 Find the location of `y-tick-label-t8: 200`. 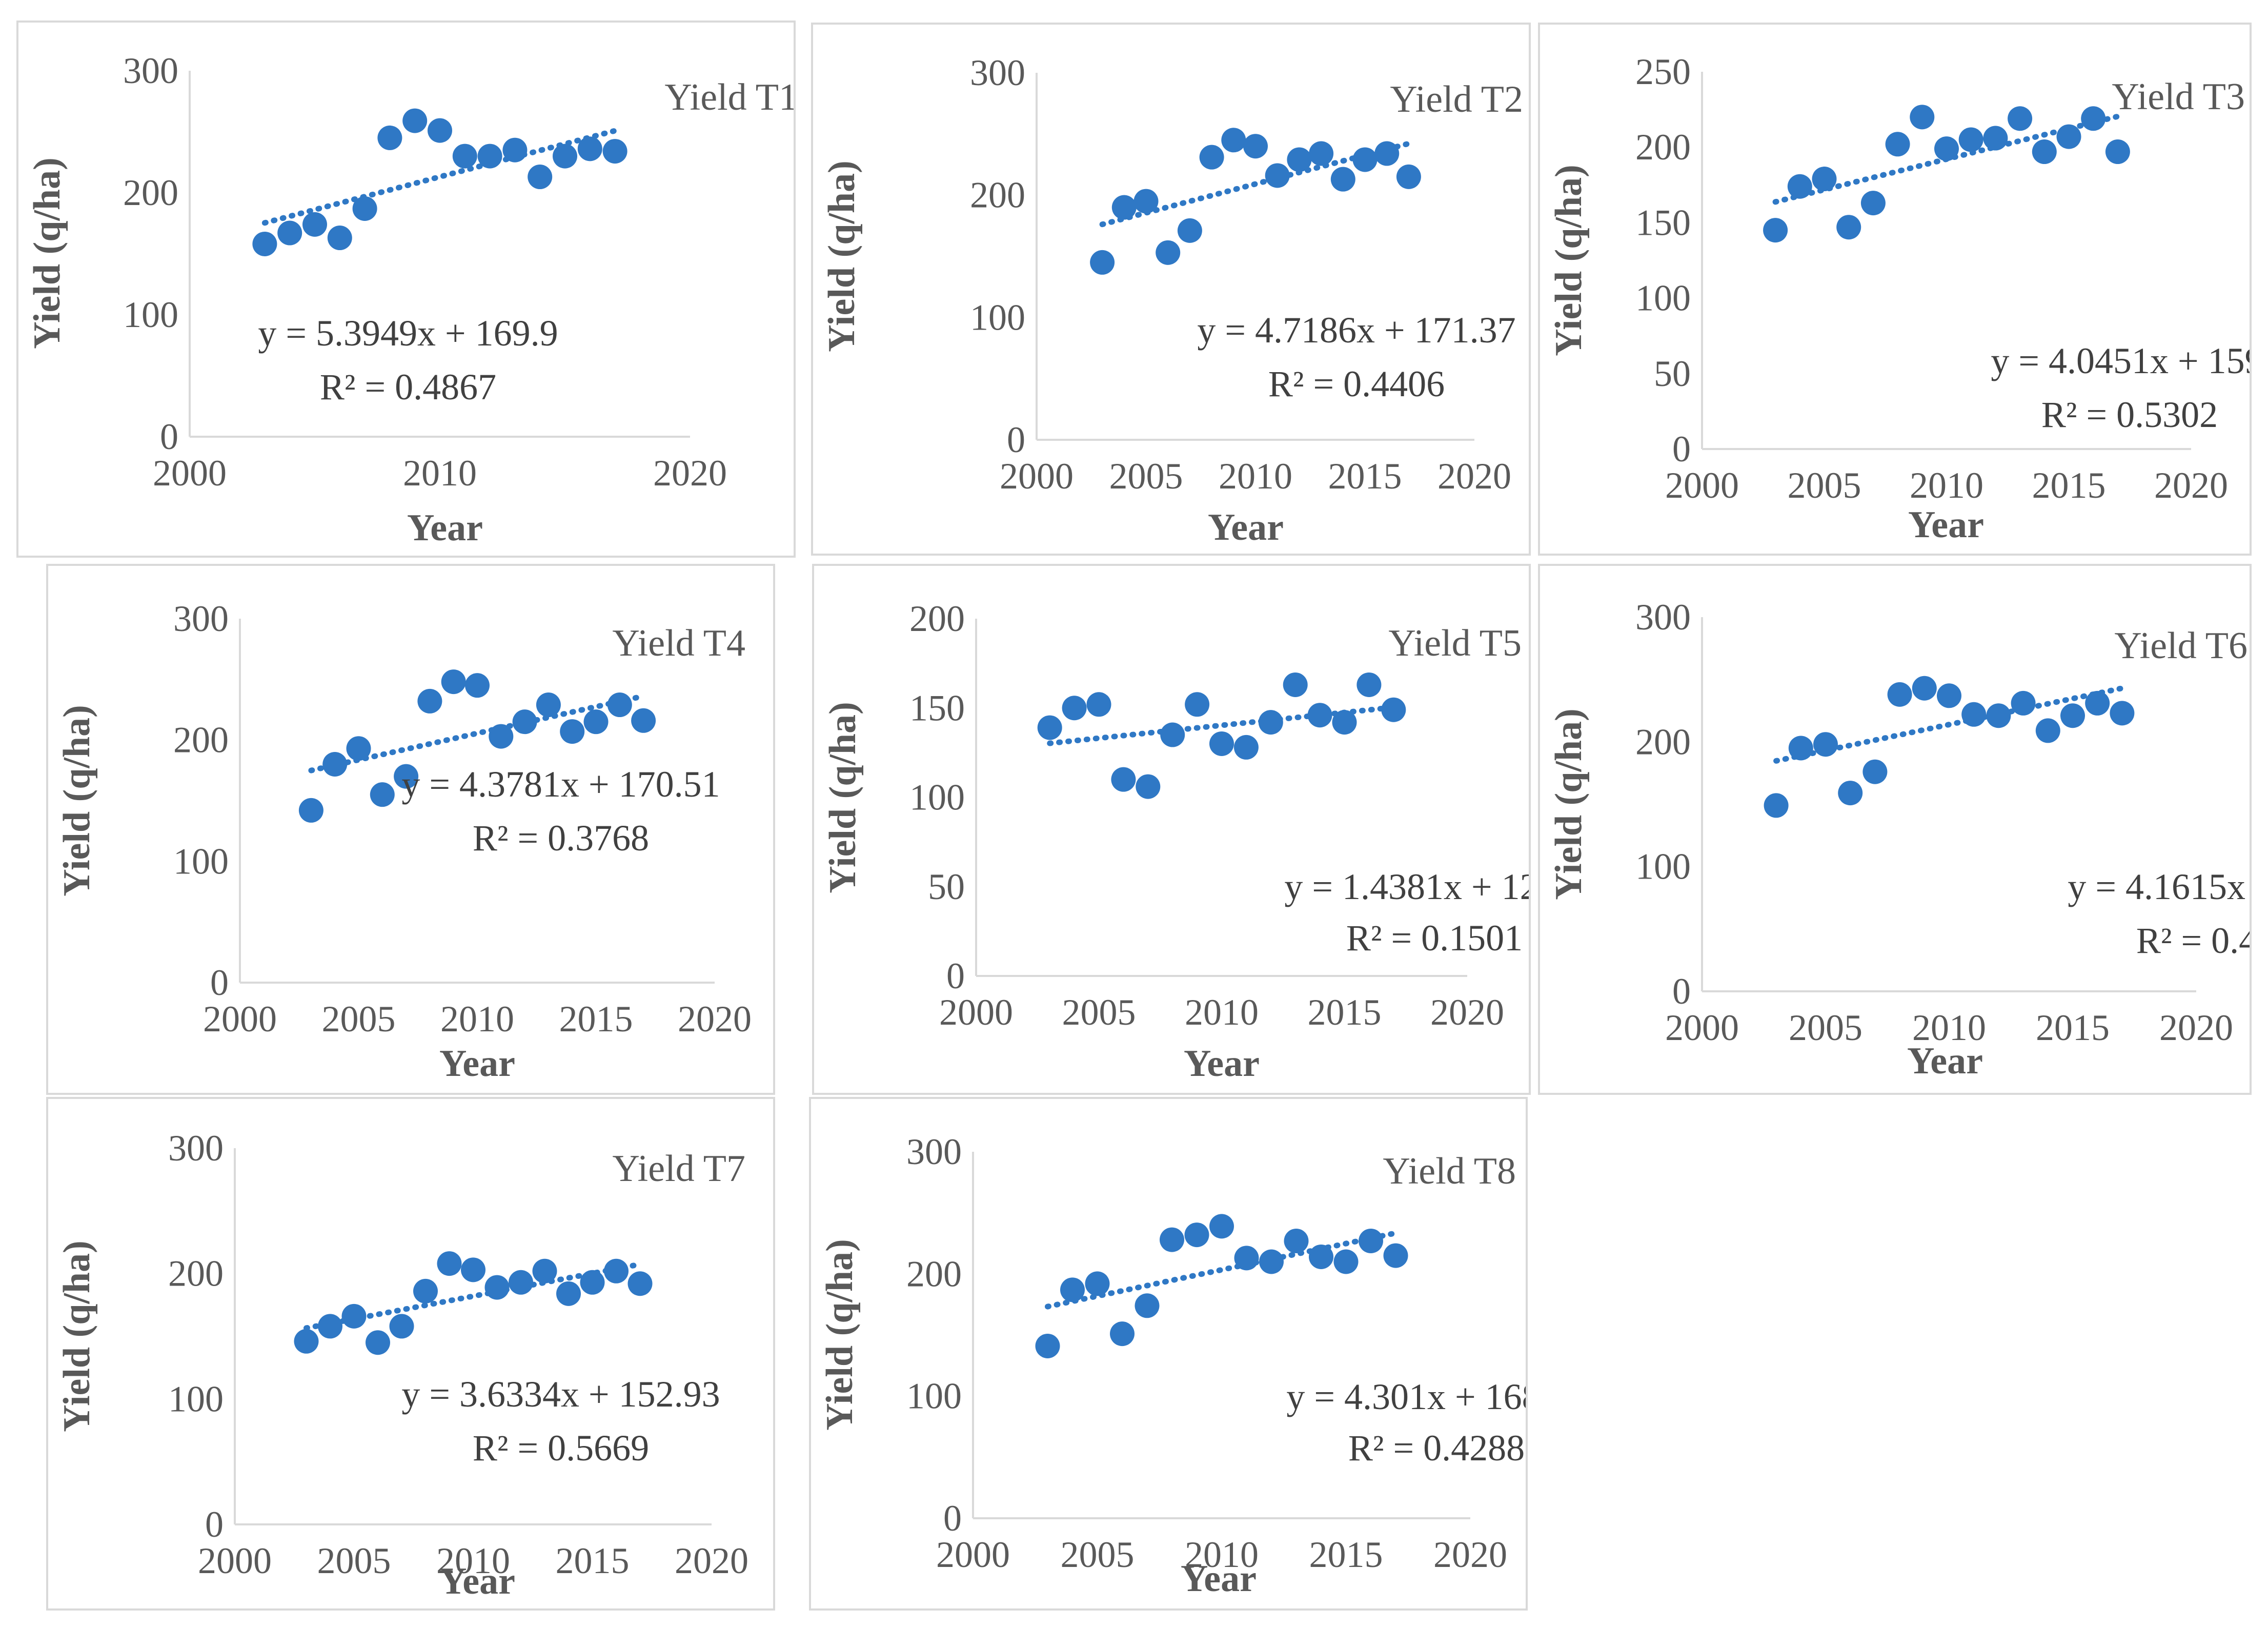

y-tick-label-t8: 200 is located at coordinates (934, 1273).